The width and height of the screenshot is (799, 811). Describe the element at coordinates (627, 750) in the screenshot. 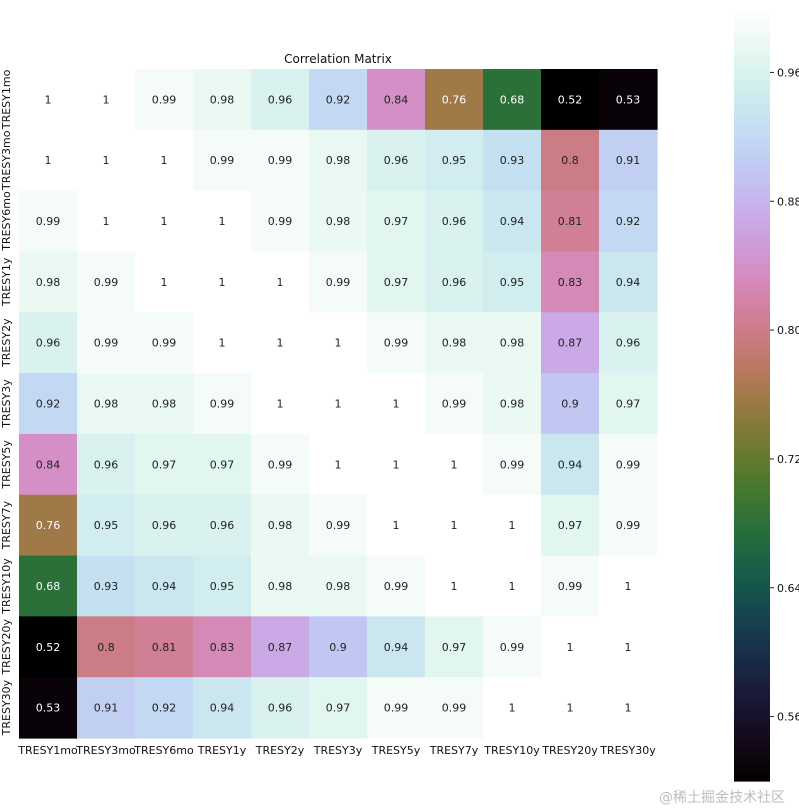

I see `x-tick-label: TRESY30y` at that location.